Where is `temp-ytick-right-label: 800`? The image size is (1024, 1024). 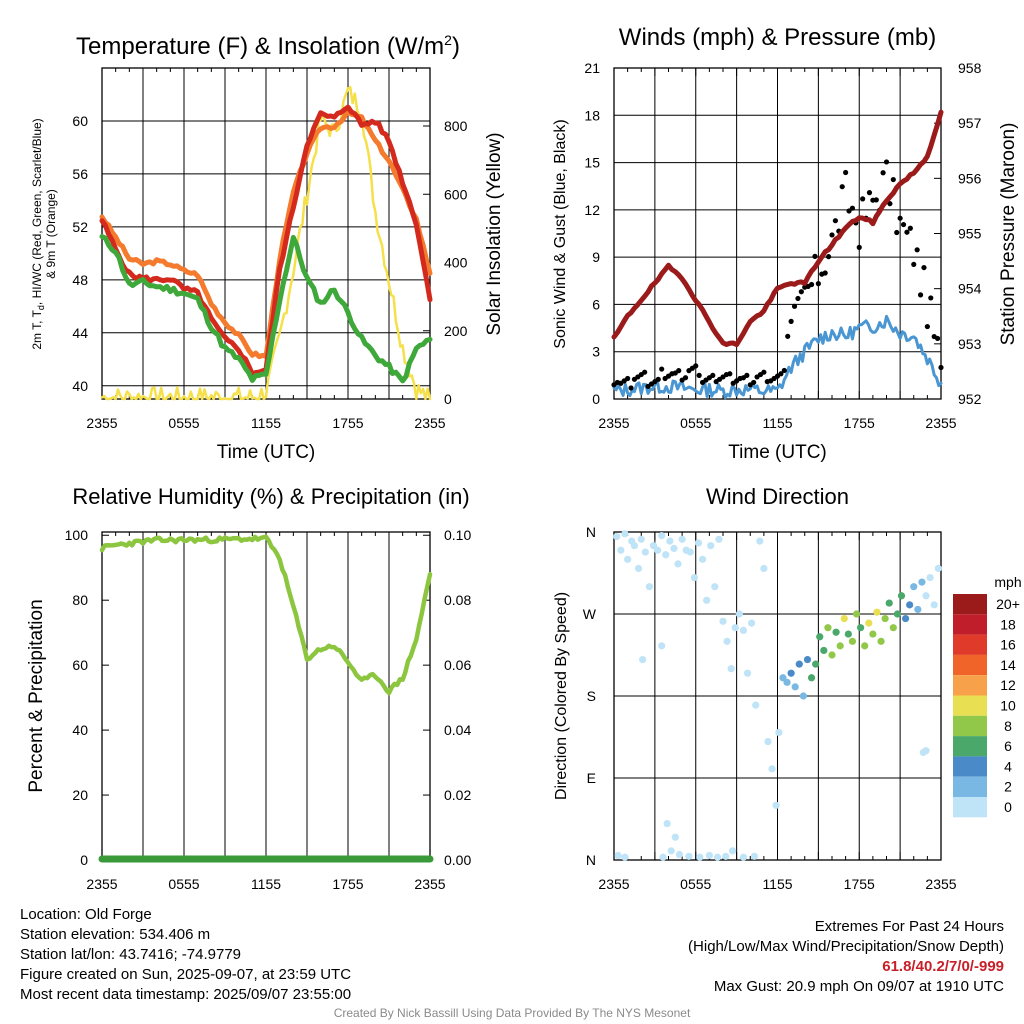 temp-ytick-right-label: 800 is located at coordinates (456, 126).